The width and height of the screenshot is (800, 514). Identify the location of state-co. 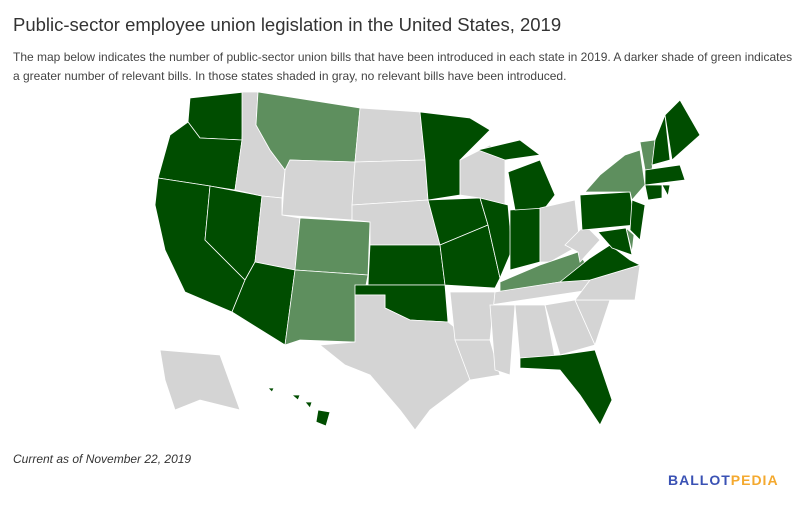
(332, 246).